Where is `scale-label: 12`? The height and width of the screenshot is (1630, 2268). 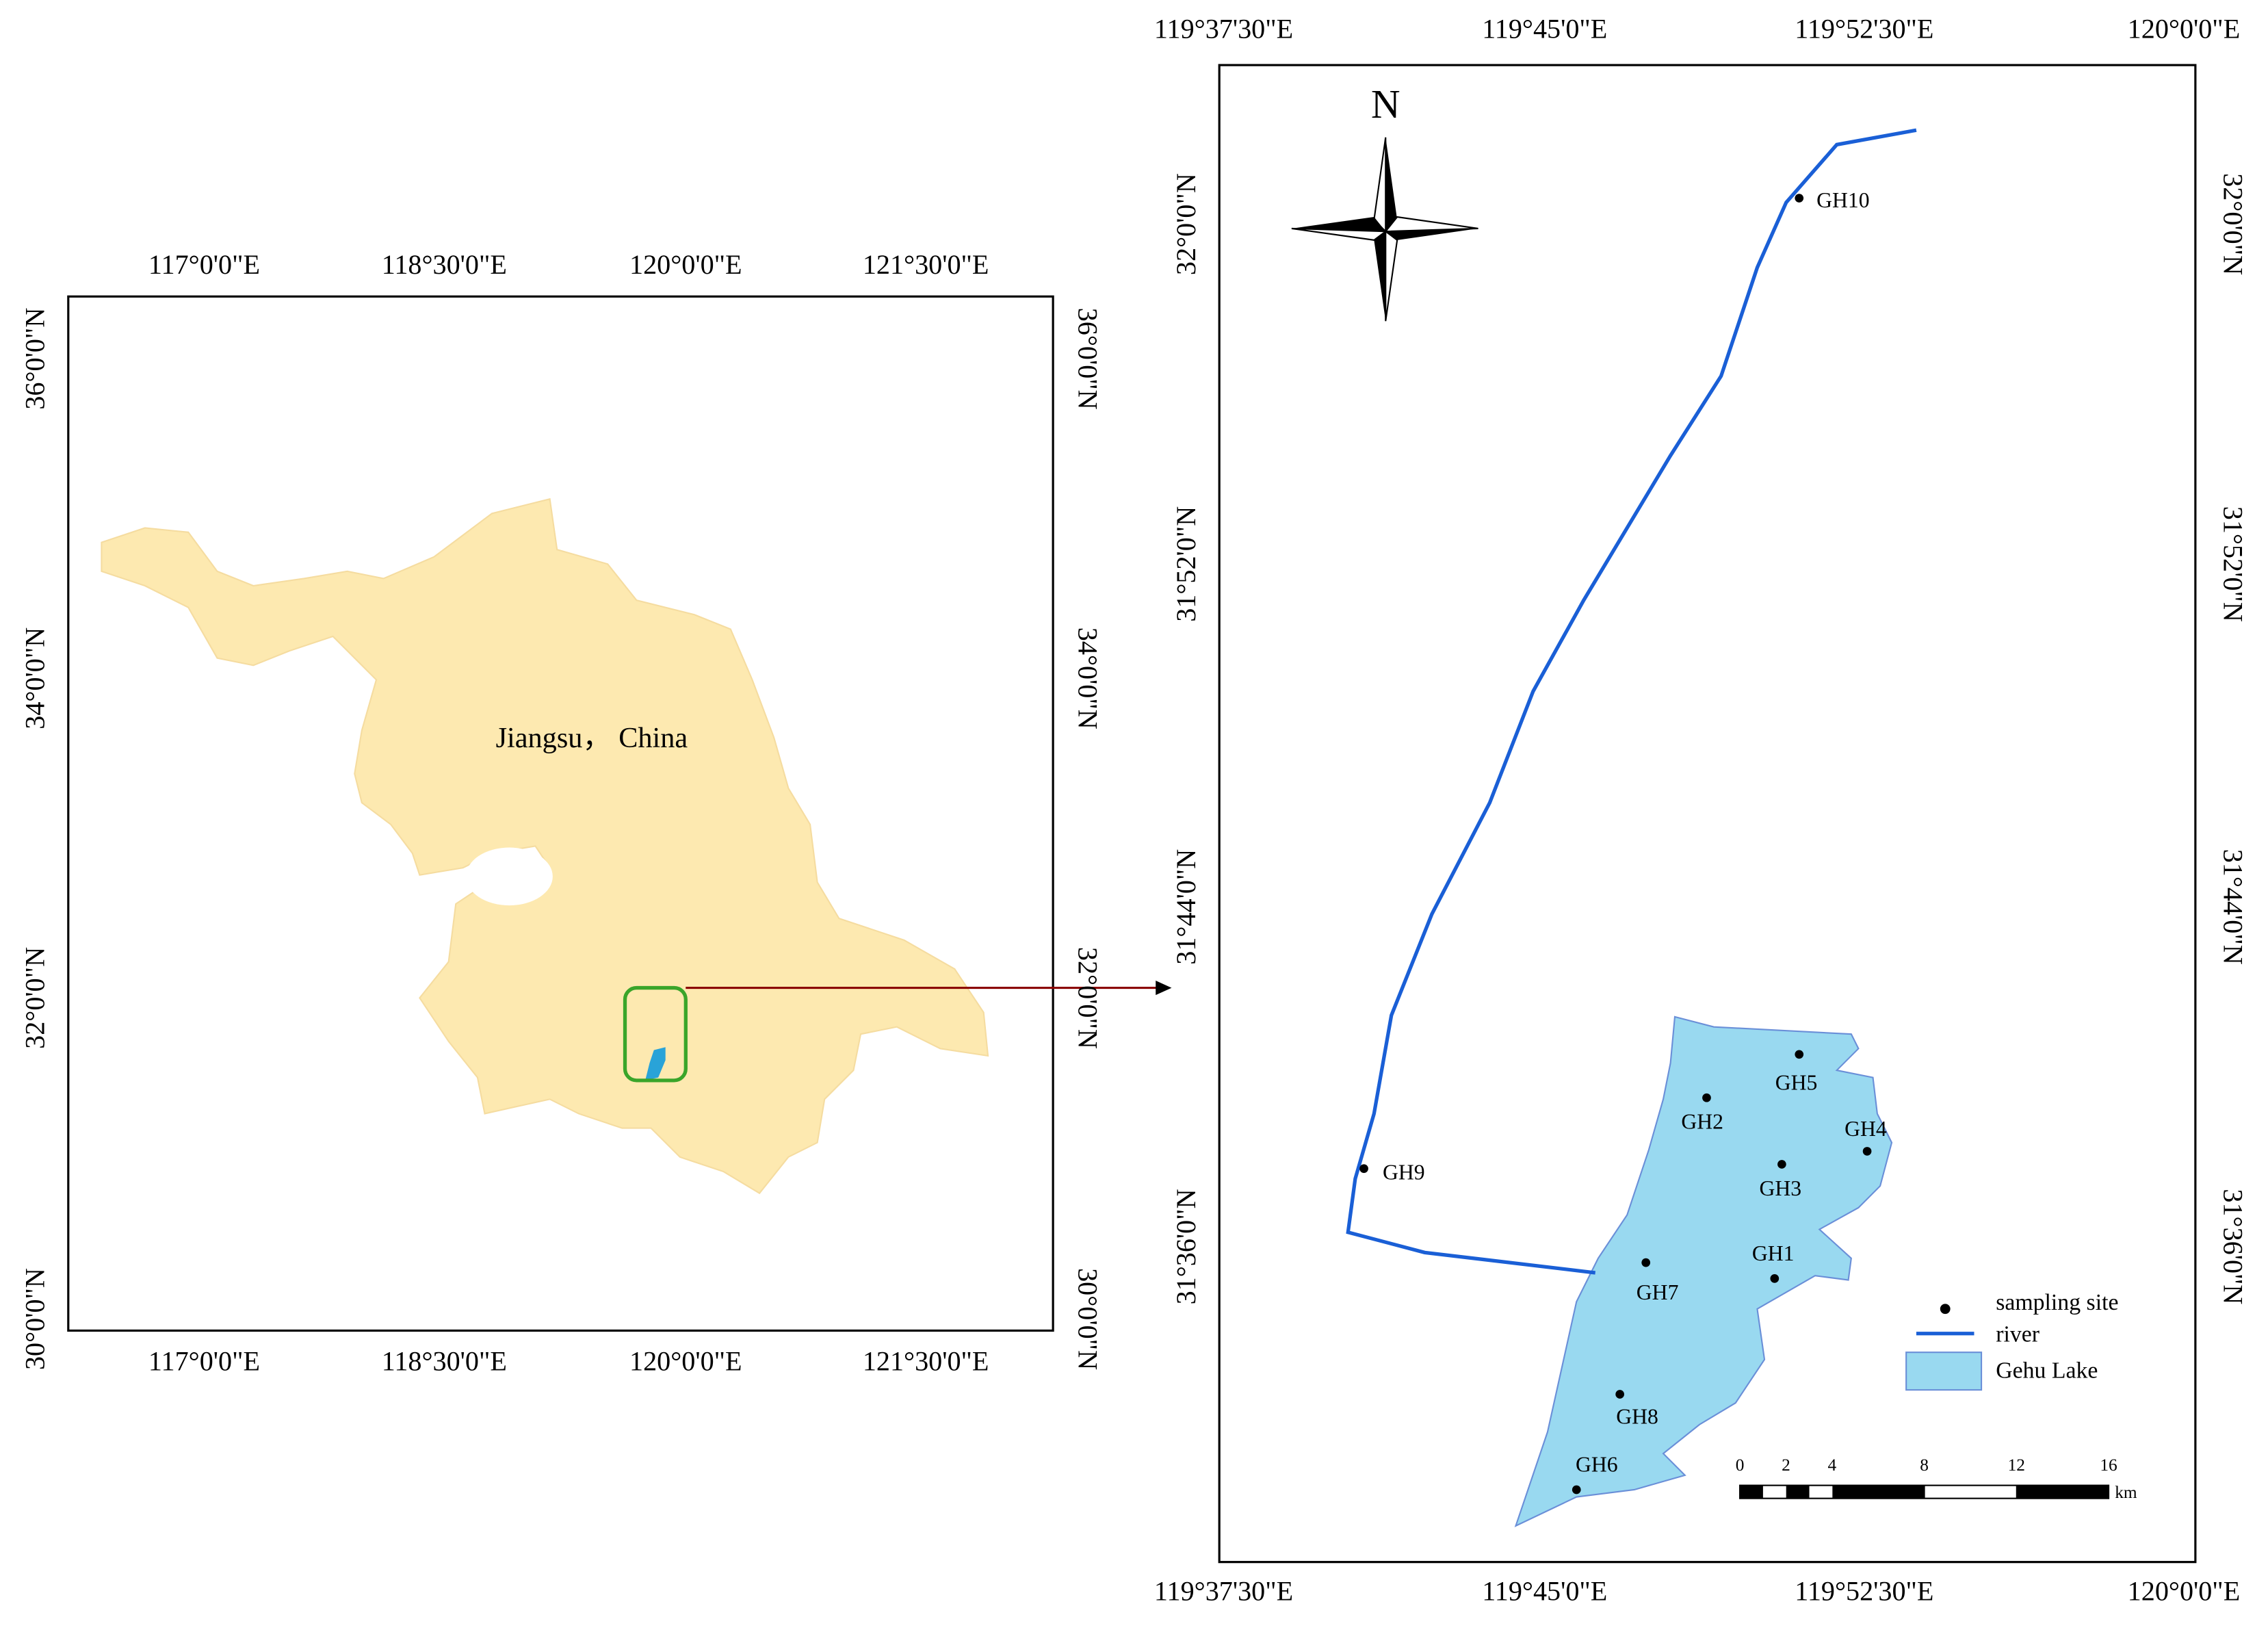 scale-label: 12 is located at coordinates (2017, 1465).